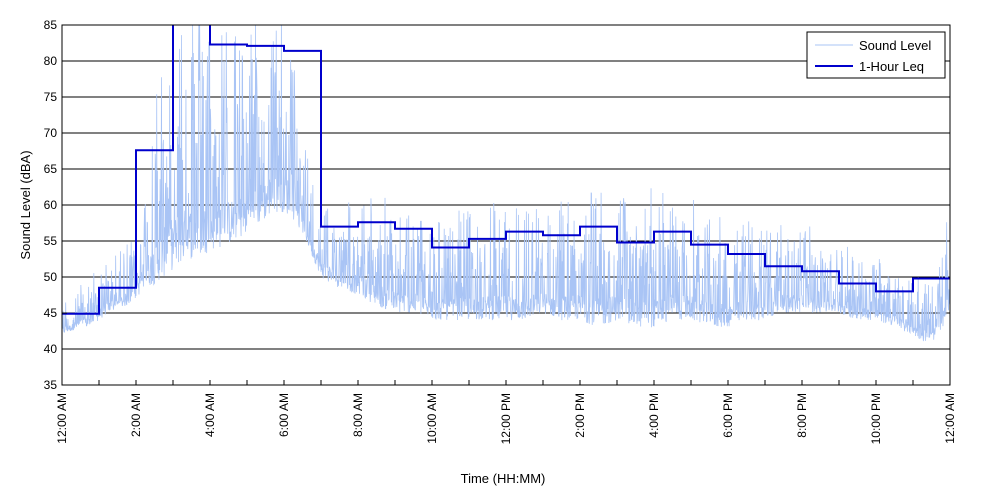 This screenshot has width=1000, height=500. Describe the element at coordinates (432, 418) in the screenshot. I see `x-tick-label: 10:00 AM` at that location.